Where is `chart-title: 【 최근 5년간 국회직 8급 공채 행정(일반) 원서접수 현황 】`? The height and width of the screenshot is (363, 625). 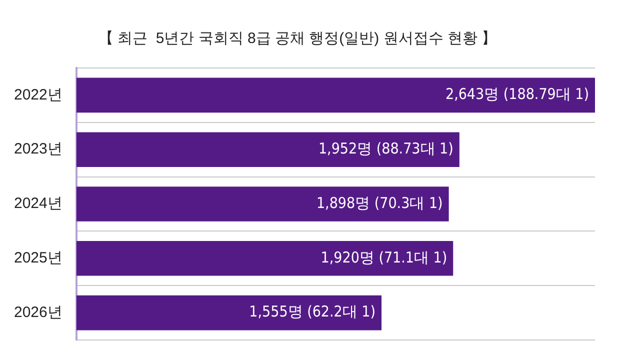 chart-title: 【 최근 5년간 국회직 8급 공채 행정(일반) 원서접수 현황 】 is located at coordinates (297, 39).